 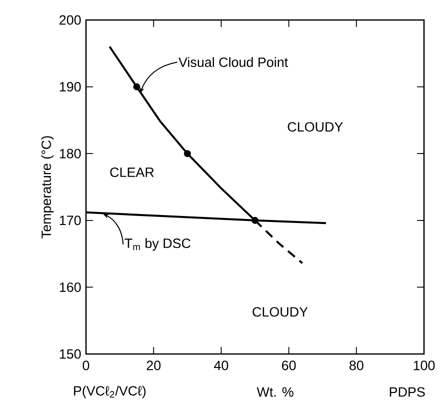 I want to click on text: P(VCℓ$_{2}$/VCℓ), so click(x=110, y=392).